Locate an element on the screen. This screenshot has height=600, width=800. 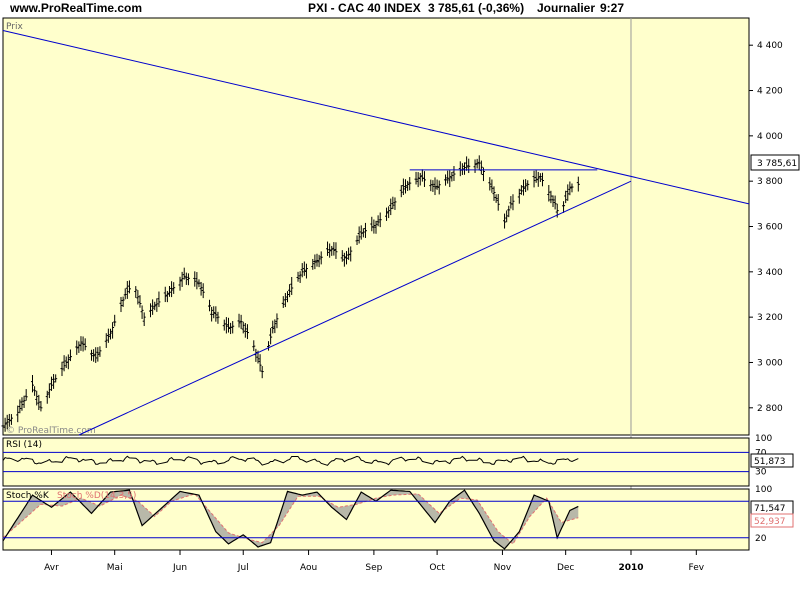
x-tick-label: Nov is located at coordinates (503, 568).